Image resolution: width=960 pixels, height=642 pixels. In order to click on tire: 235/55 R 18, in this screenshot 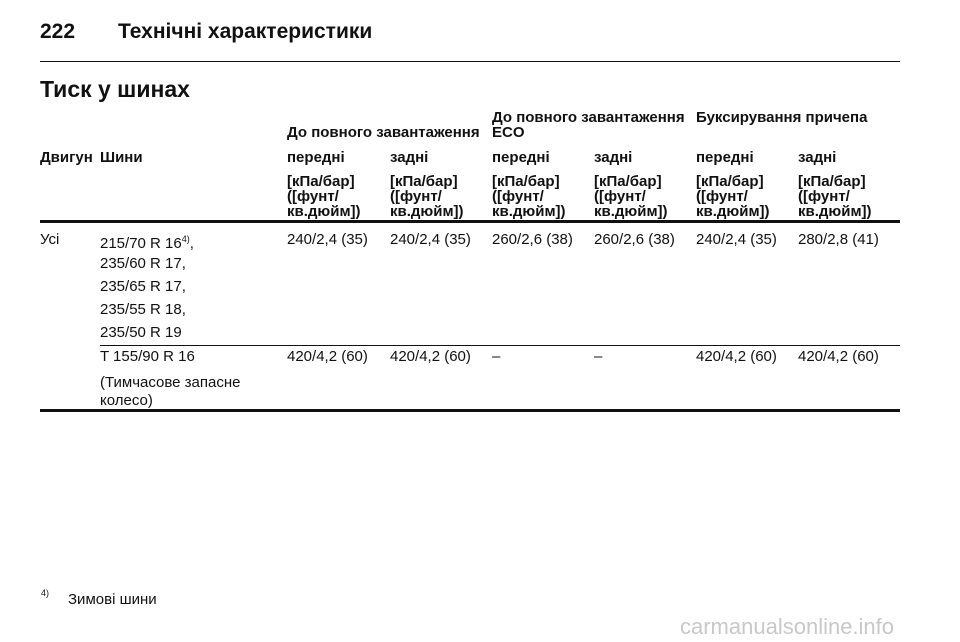, I will do `click(143, 309)`.